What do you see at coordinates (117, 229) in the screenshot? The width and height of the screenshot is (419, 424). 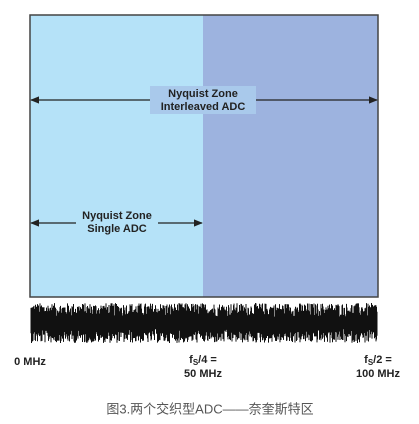 I see `zone-subtitle: Single ADC` at bounding box center [117, 229].